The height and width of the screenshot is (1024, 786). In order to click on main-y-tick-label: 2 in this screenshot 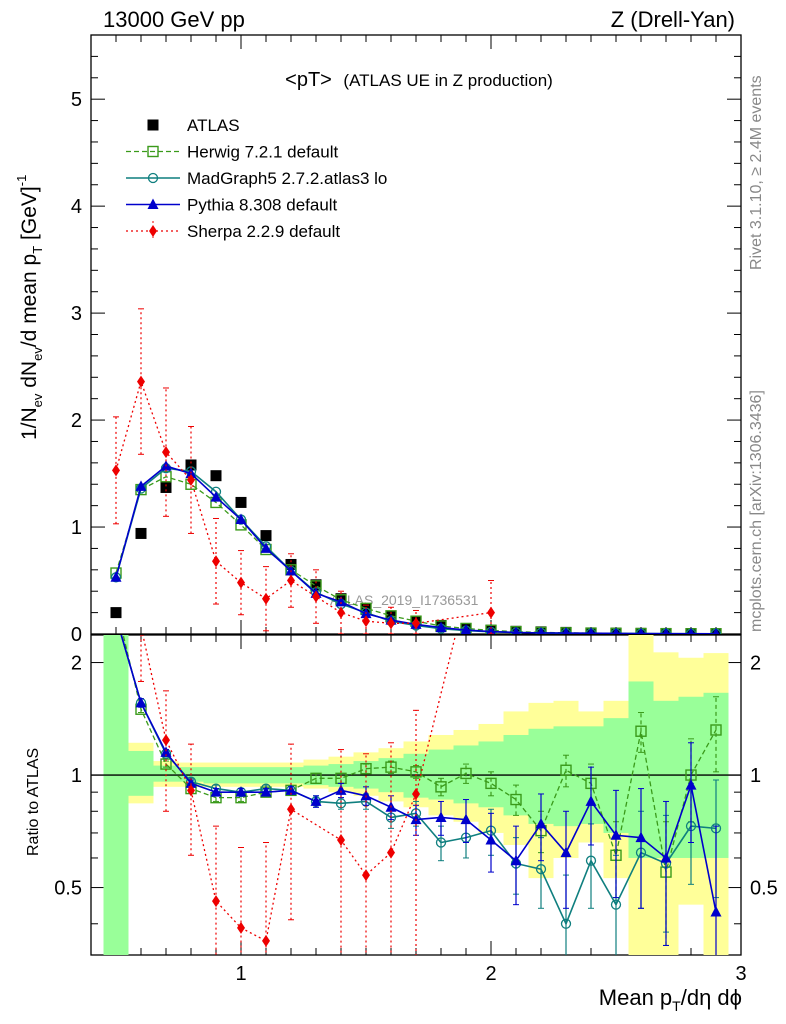, I will do `click(76, 421)`.